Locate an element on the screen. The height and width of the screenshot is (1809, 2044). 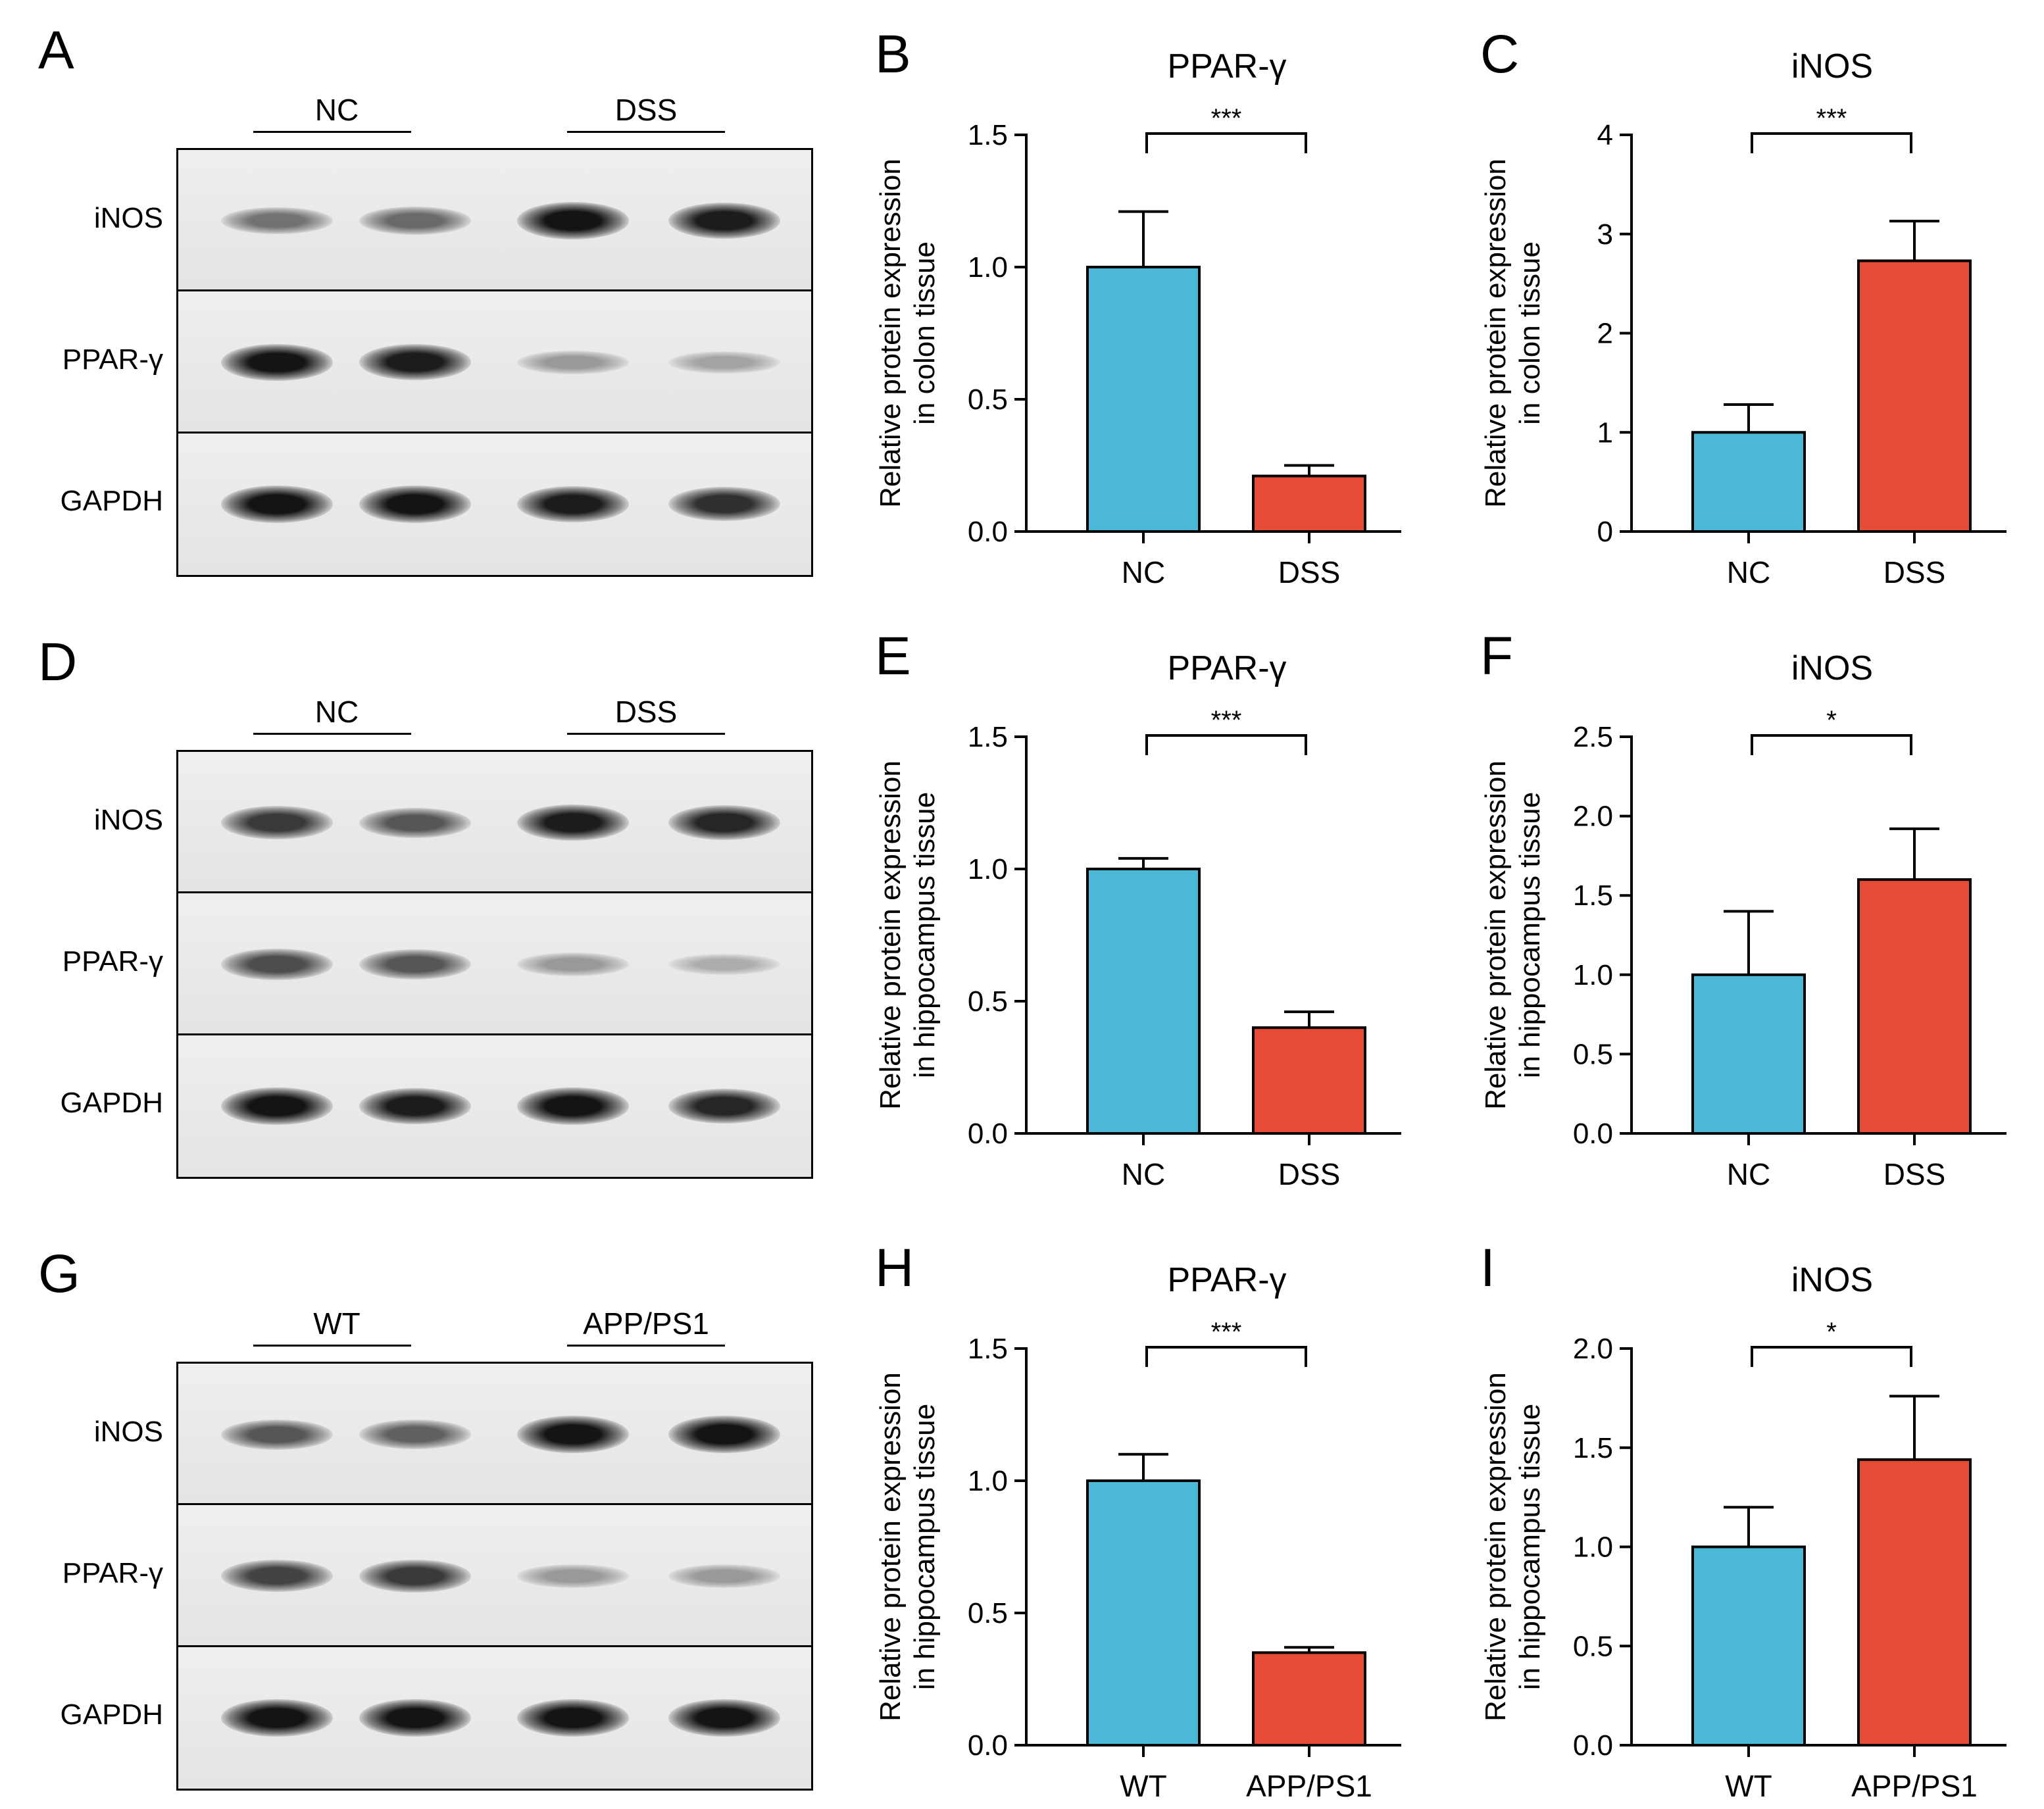
western-blot-panel-d: D NC DSS iNOS PPAR-γ GAPDH is located at coordinates (415, 898).